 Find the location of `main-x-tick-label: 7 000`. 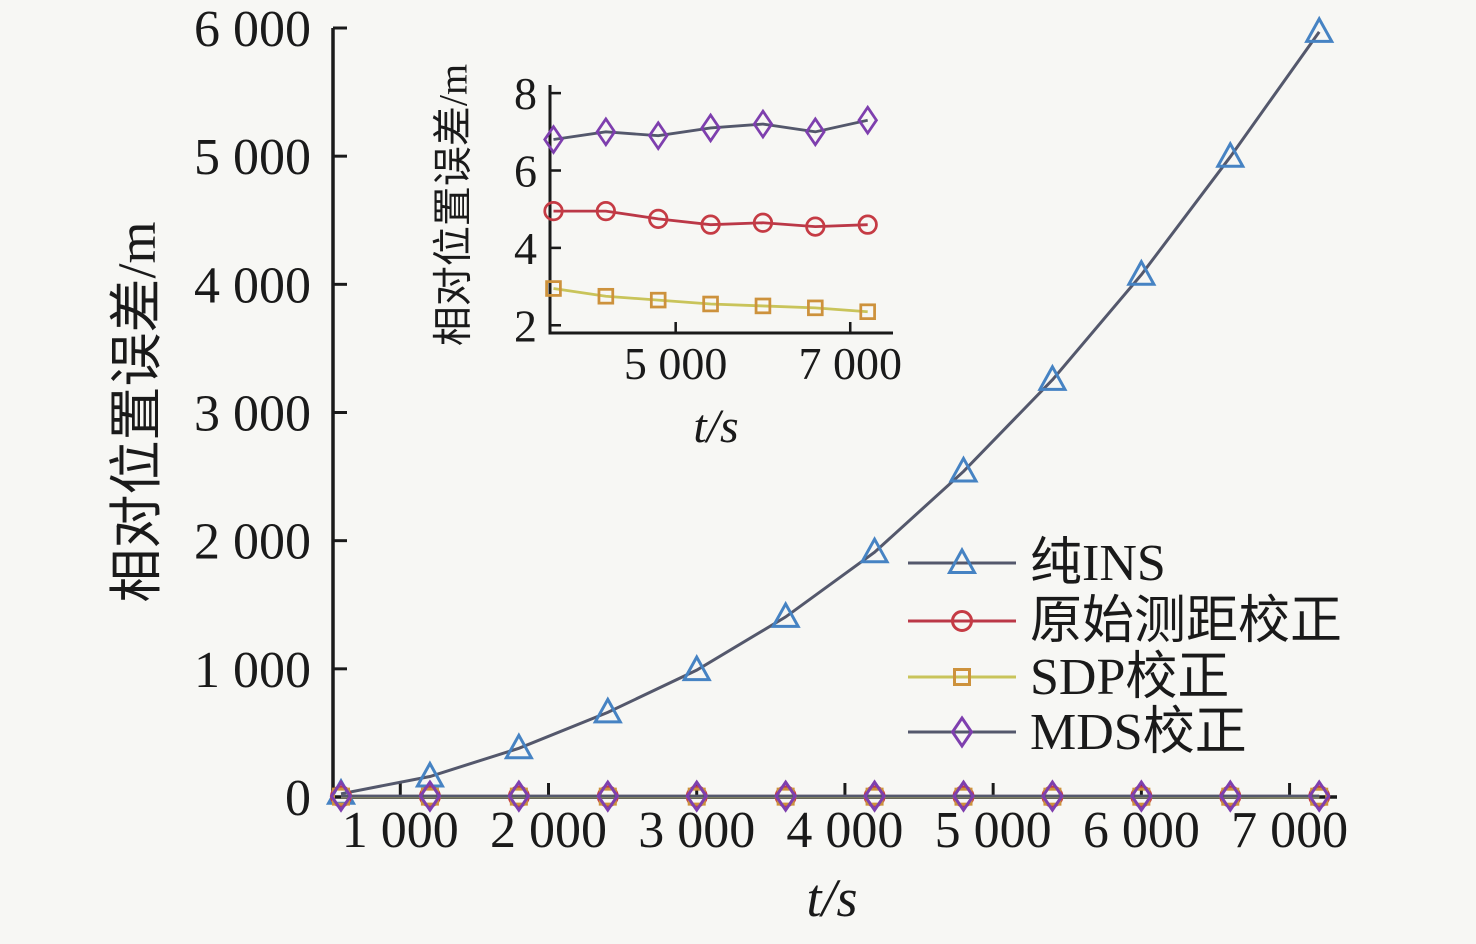

main-x-tick-label: 7 000 is located at coordinates (1289, 830).